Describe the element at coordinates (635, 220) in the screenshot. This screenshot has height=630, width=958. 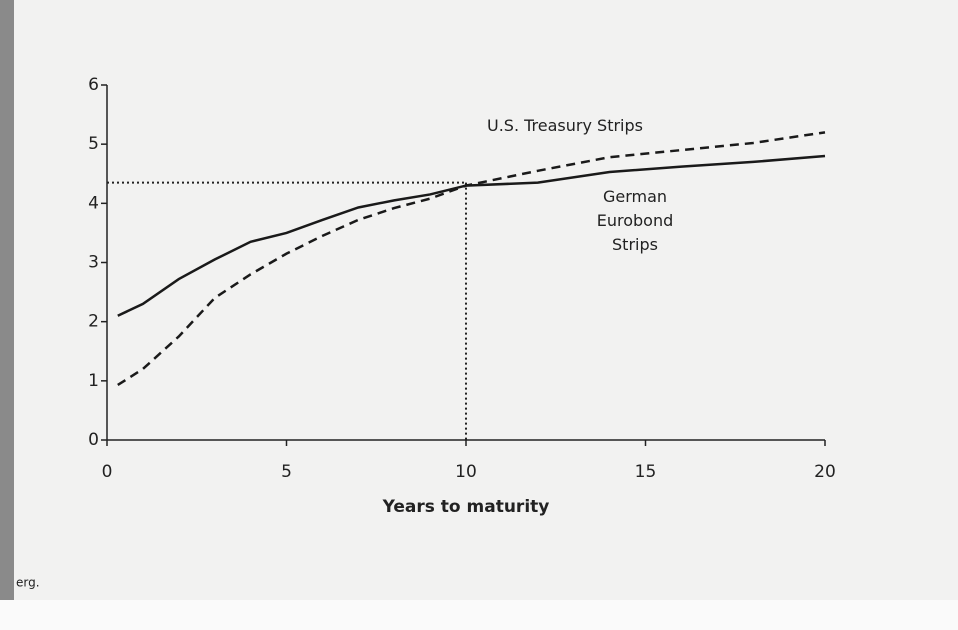
I see `series-label: German Eurobond Strips` at that location.